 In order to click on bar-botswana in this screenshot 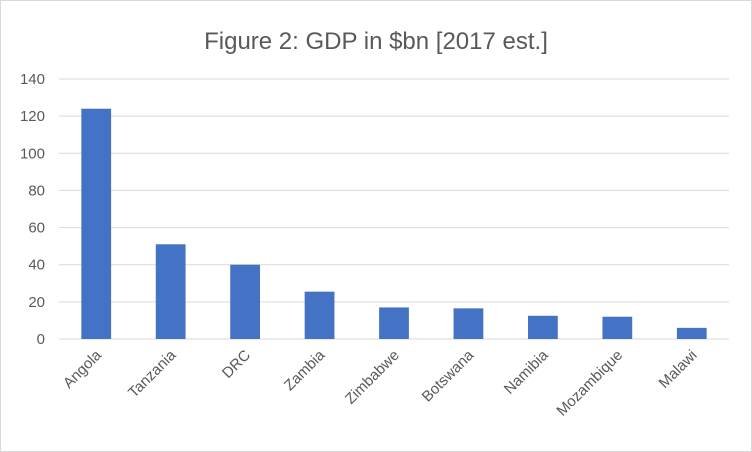, I will do `click(468, 323)`.